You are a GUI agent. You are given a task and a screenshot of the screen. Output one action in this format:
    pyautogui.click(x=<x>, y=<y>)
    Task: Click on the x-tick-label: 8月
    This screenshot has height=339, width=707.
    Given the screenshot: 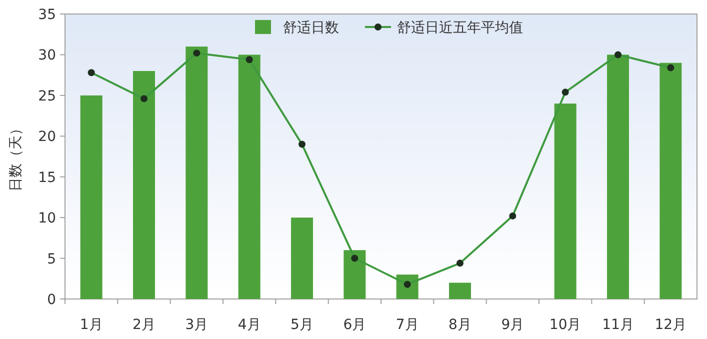 What is the action you would take?
    pyautogui.click(x=460, y=325)
    